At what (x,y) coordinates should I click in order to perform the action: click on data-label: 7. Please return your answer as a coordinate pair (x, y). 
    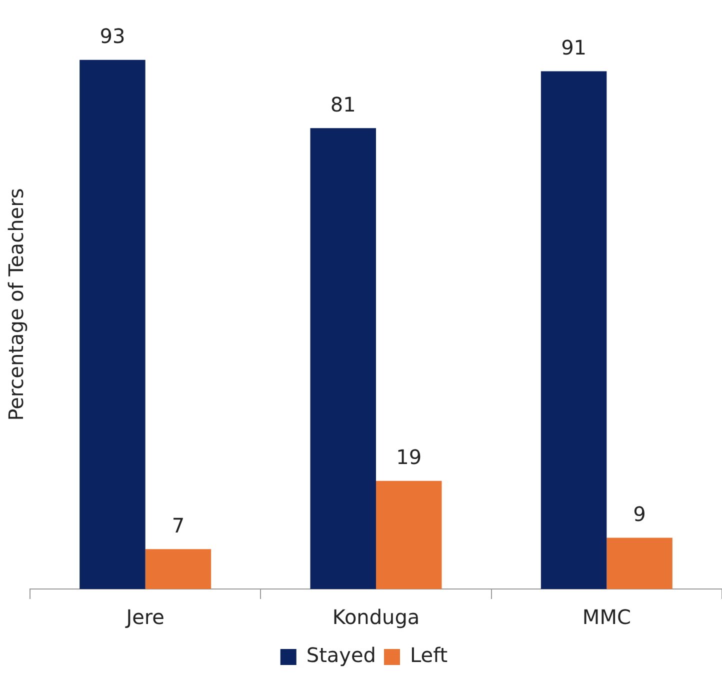
    Looking at the image, I should click on (178, 525).